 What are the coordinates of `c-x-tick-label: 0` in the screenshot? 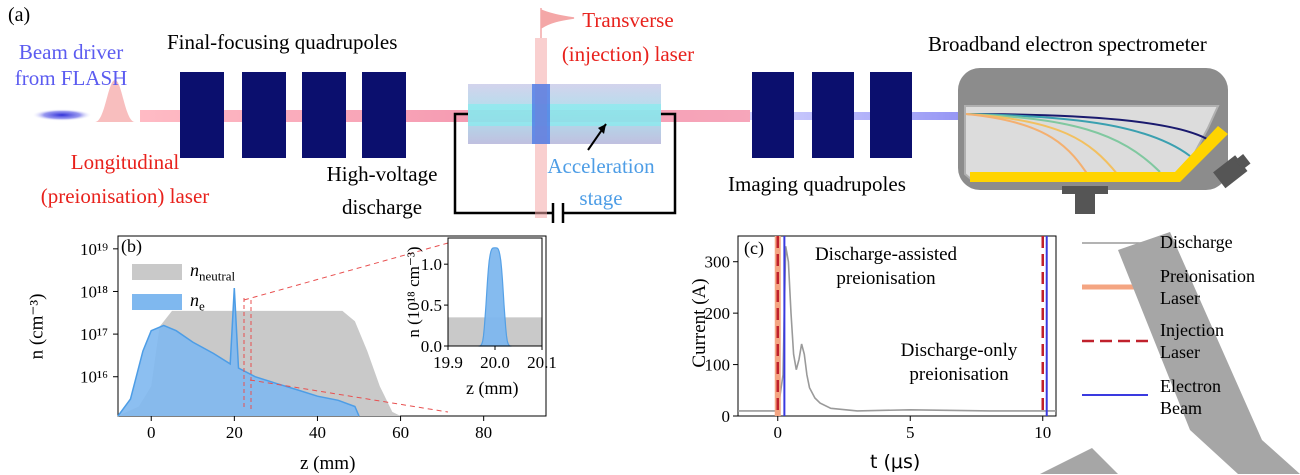 It's located at (778, 432).